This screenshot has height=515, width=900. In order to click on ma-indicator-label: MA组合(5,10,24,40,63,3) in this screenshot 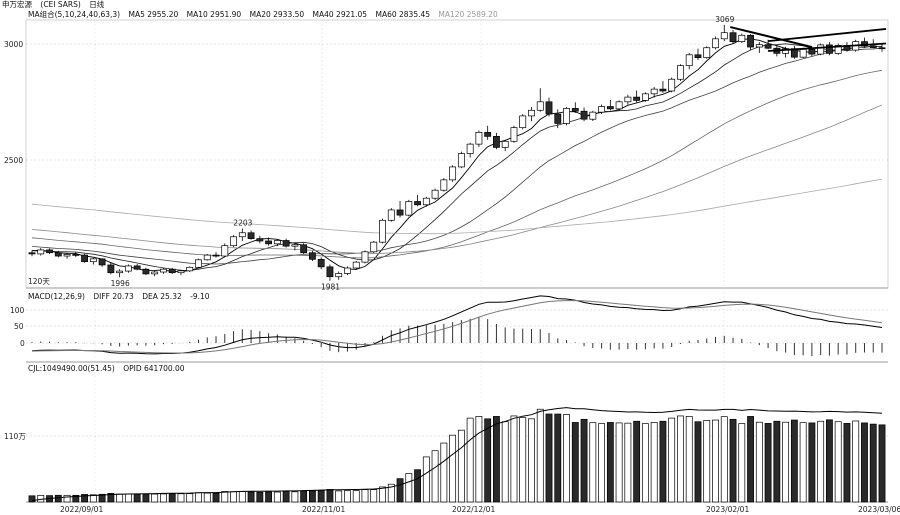, I will do `click(74, 14)`.